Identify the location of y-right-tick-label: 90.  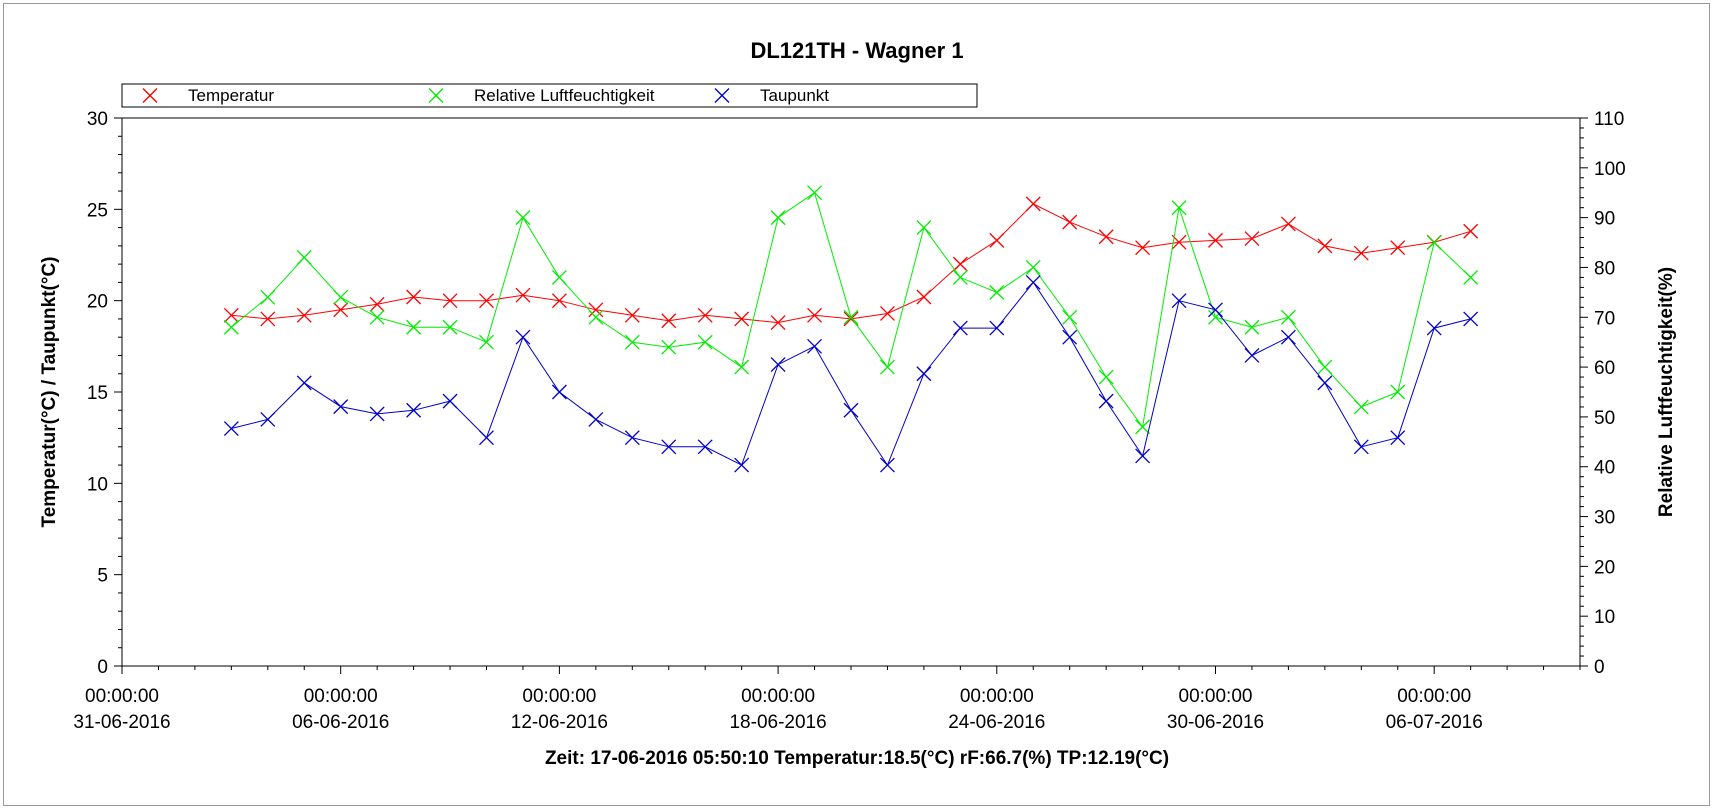
(1604, 219).